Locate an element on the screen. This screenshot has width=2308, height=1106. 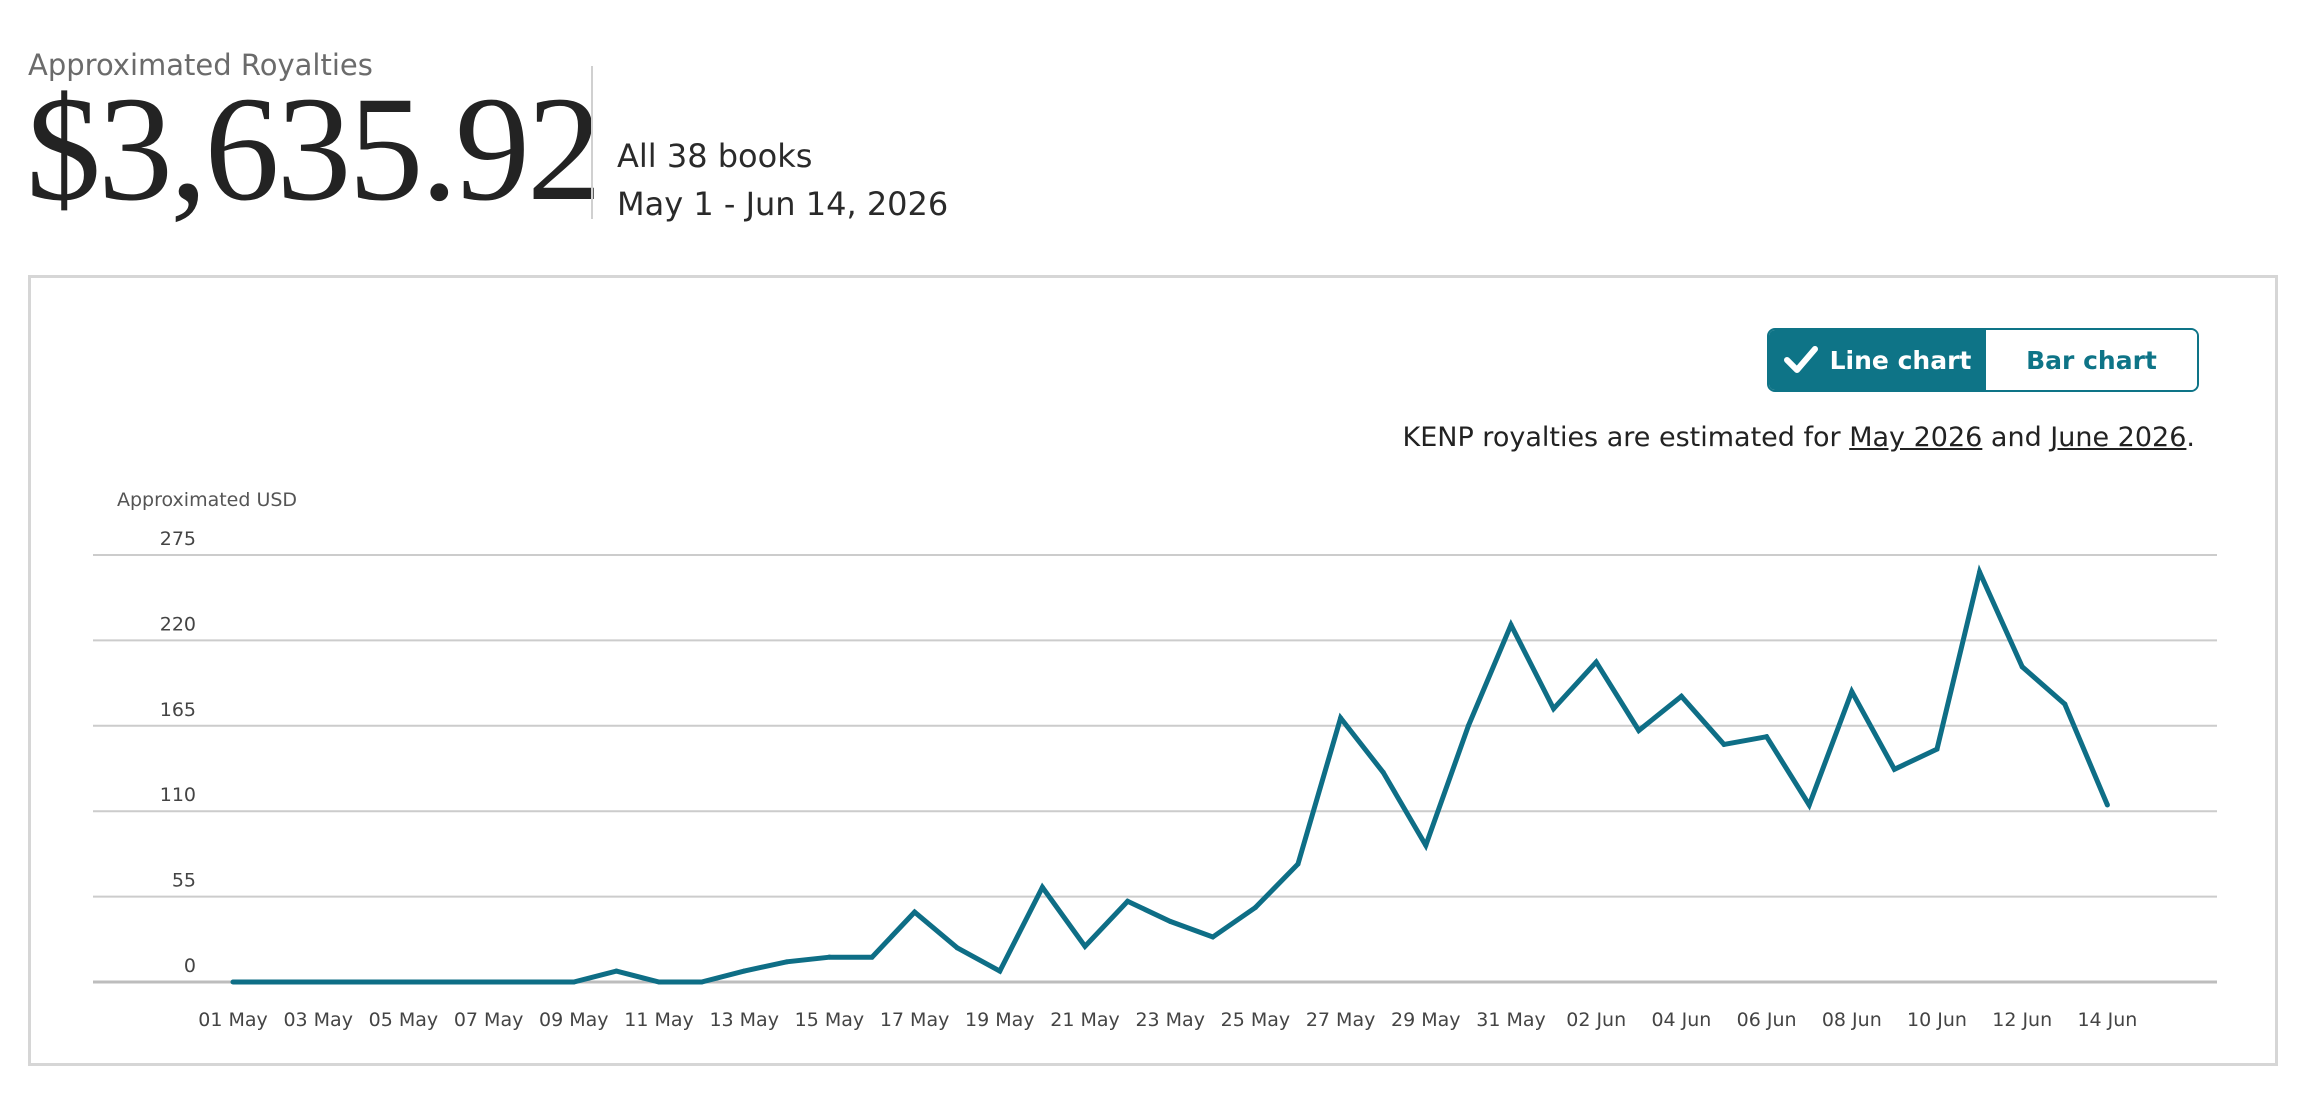
june-2026-link: June 2026 is located at coordinates (2118, 437).